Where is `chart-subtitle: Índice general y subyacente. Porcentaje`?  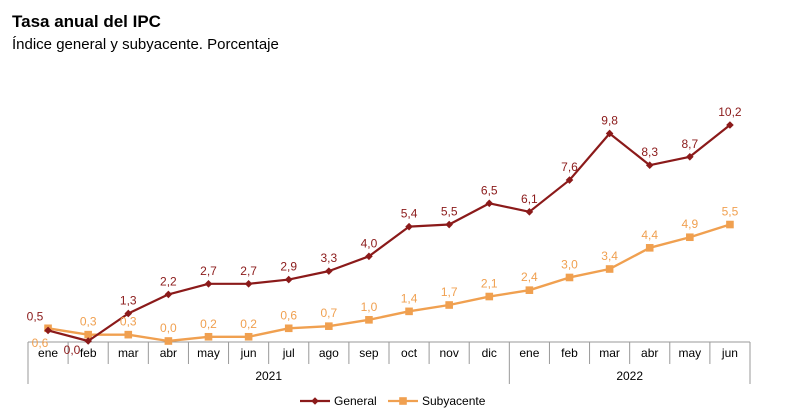
chart-subtitle: Índice general y subyacente. Porcentaje is located at coordinates (145, 44).